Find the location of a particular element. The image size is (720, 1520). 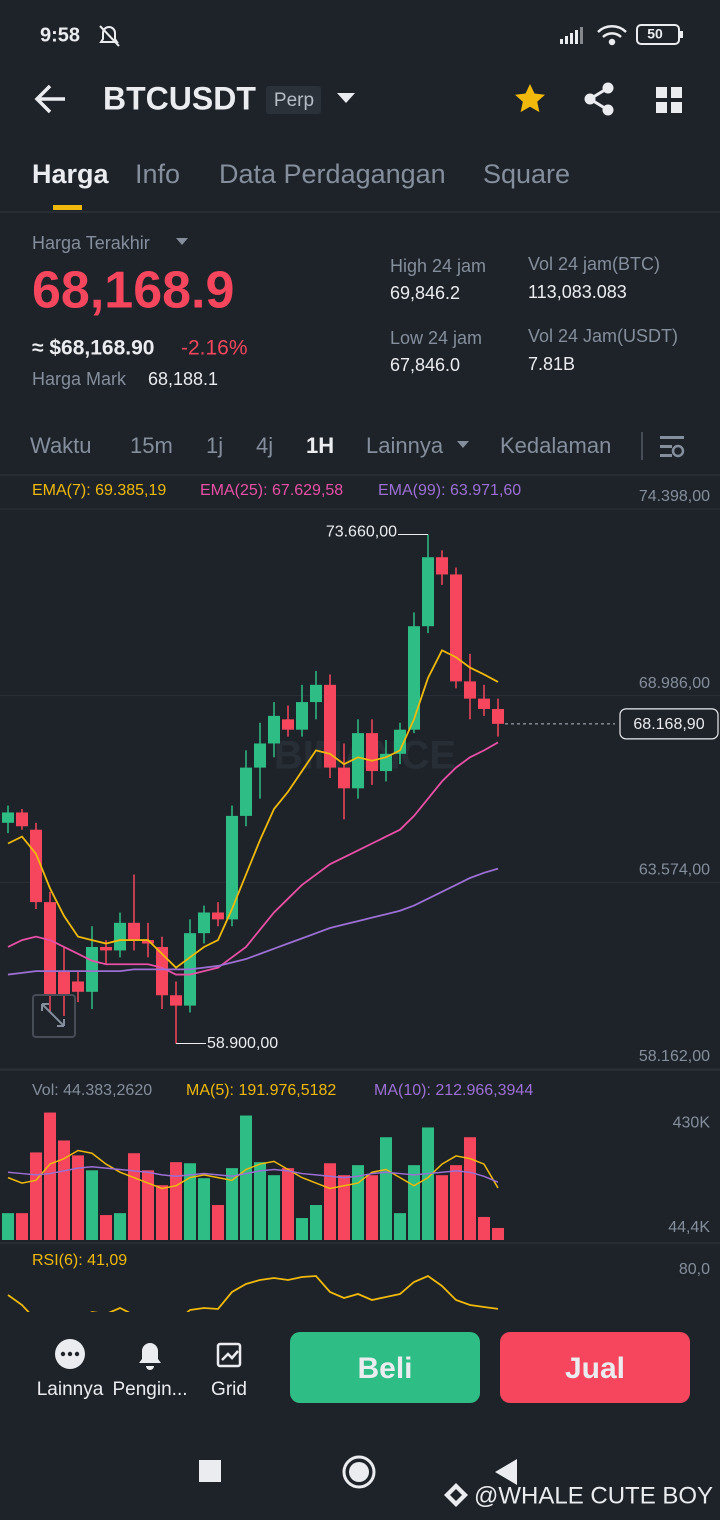

tab: Data Perdagangan is located at coordinates (332, 174).